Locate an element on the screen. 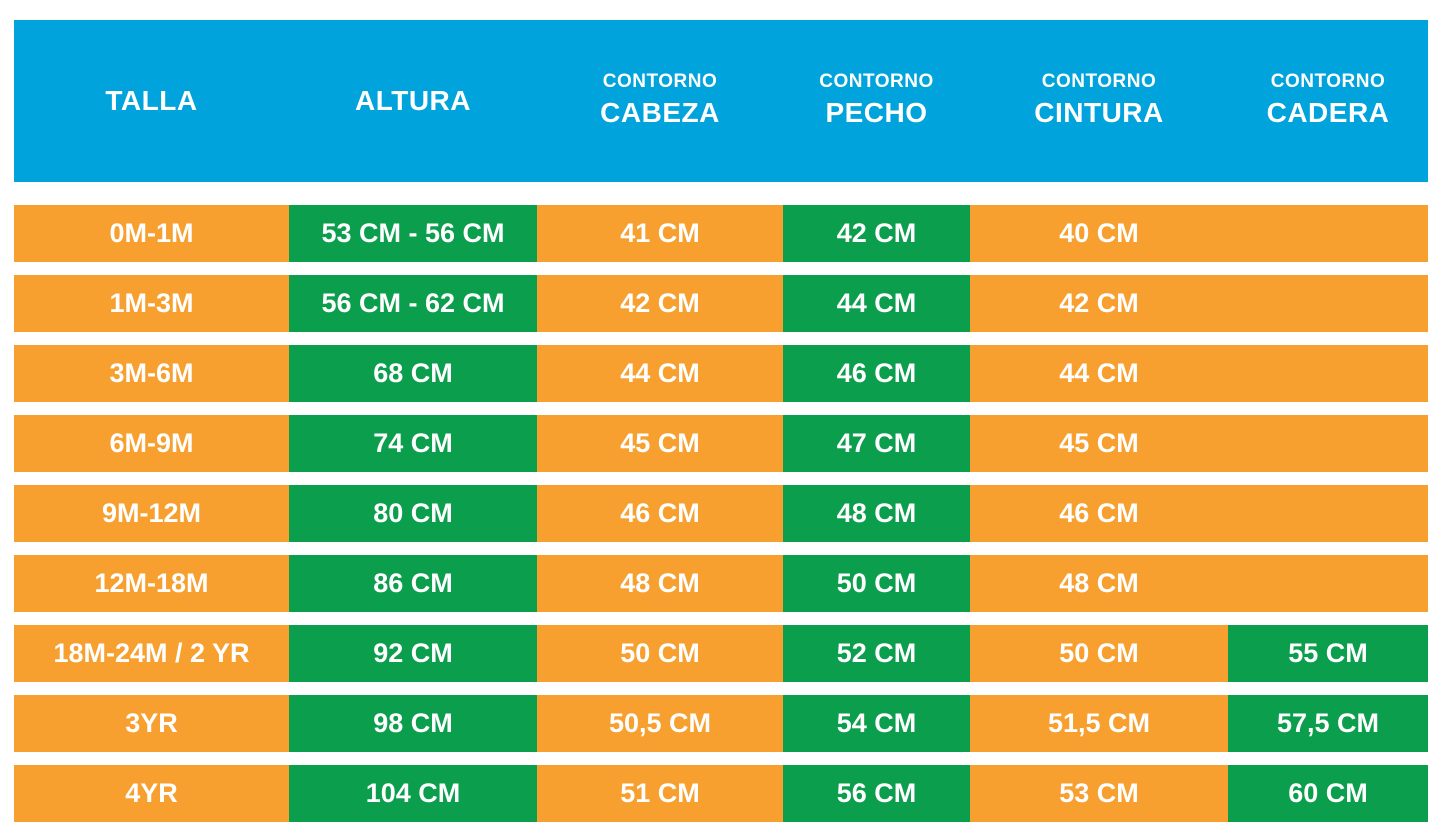 The height and width of the screenshot is (832, 1445). cell-cintura: 45 CM is located at coordinates (1099, 443).